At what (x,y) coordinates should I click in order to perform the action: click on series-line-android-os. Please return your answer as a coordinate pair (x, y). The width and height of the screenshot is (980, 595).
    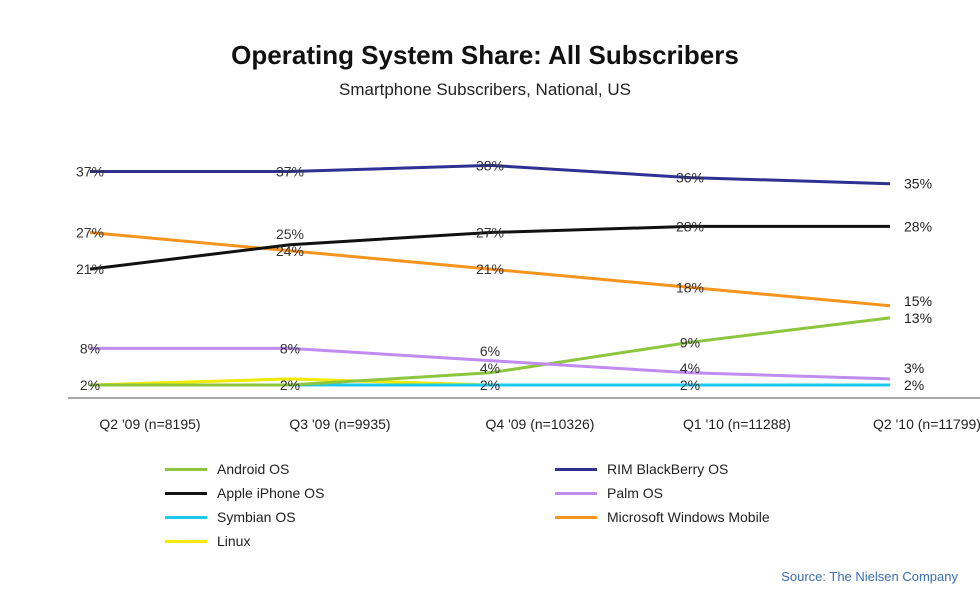
    Looking at the image, I should click on (490, 351).